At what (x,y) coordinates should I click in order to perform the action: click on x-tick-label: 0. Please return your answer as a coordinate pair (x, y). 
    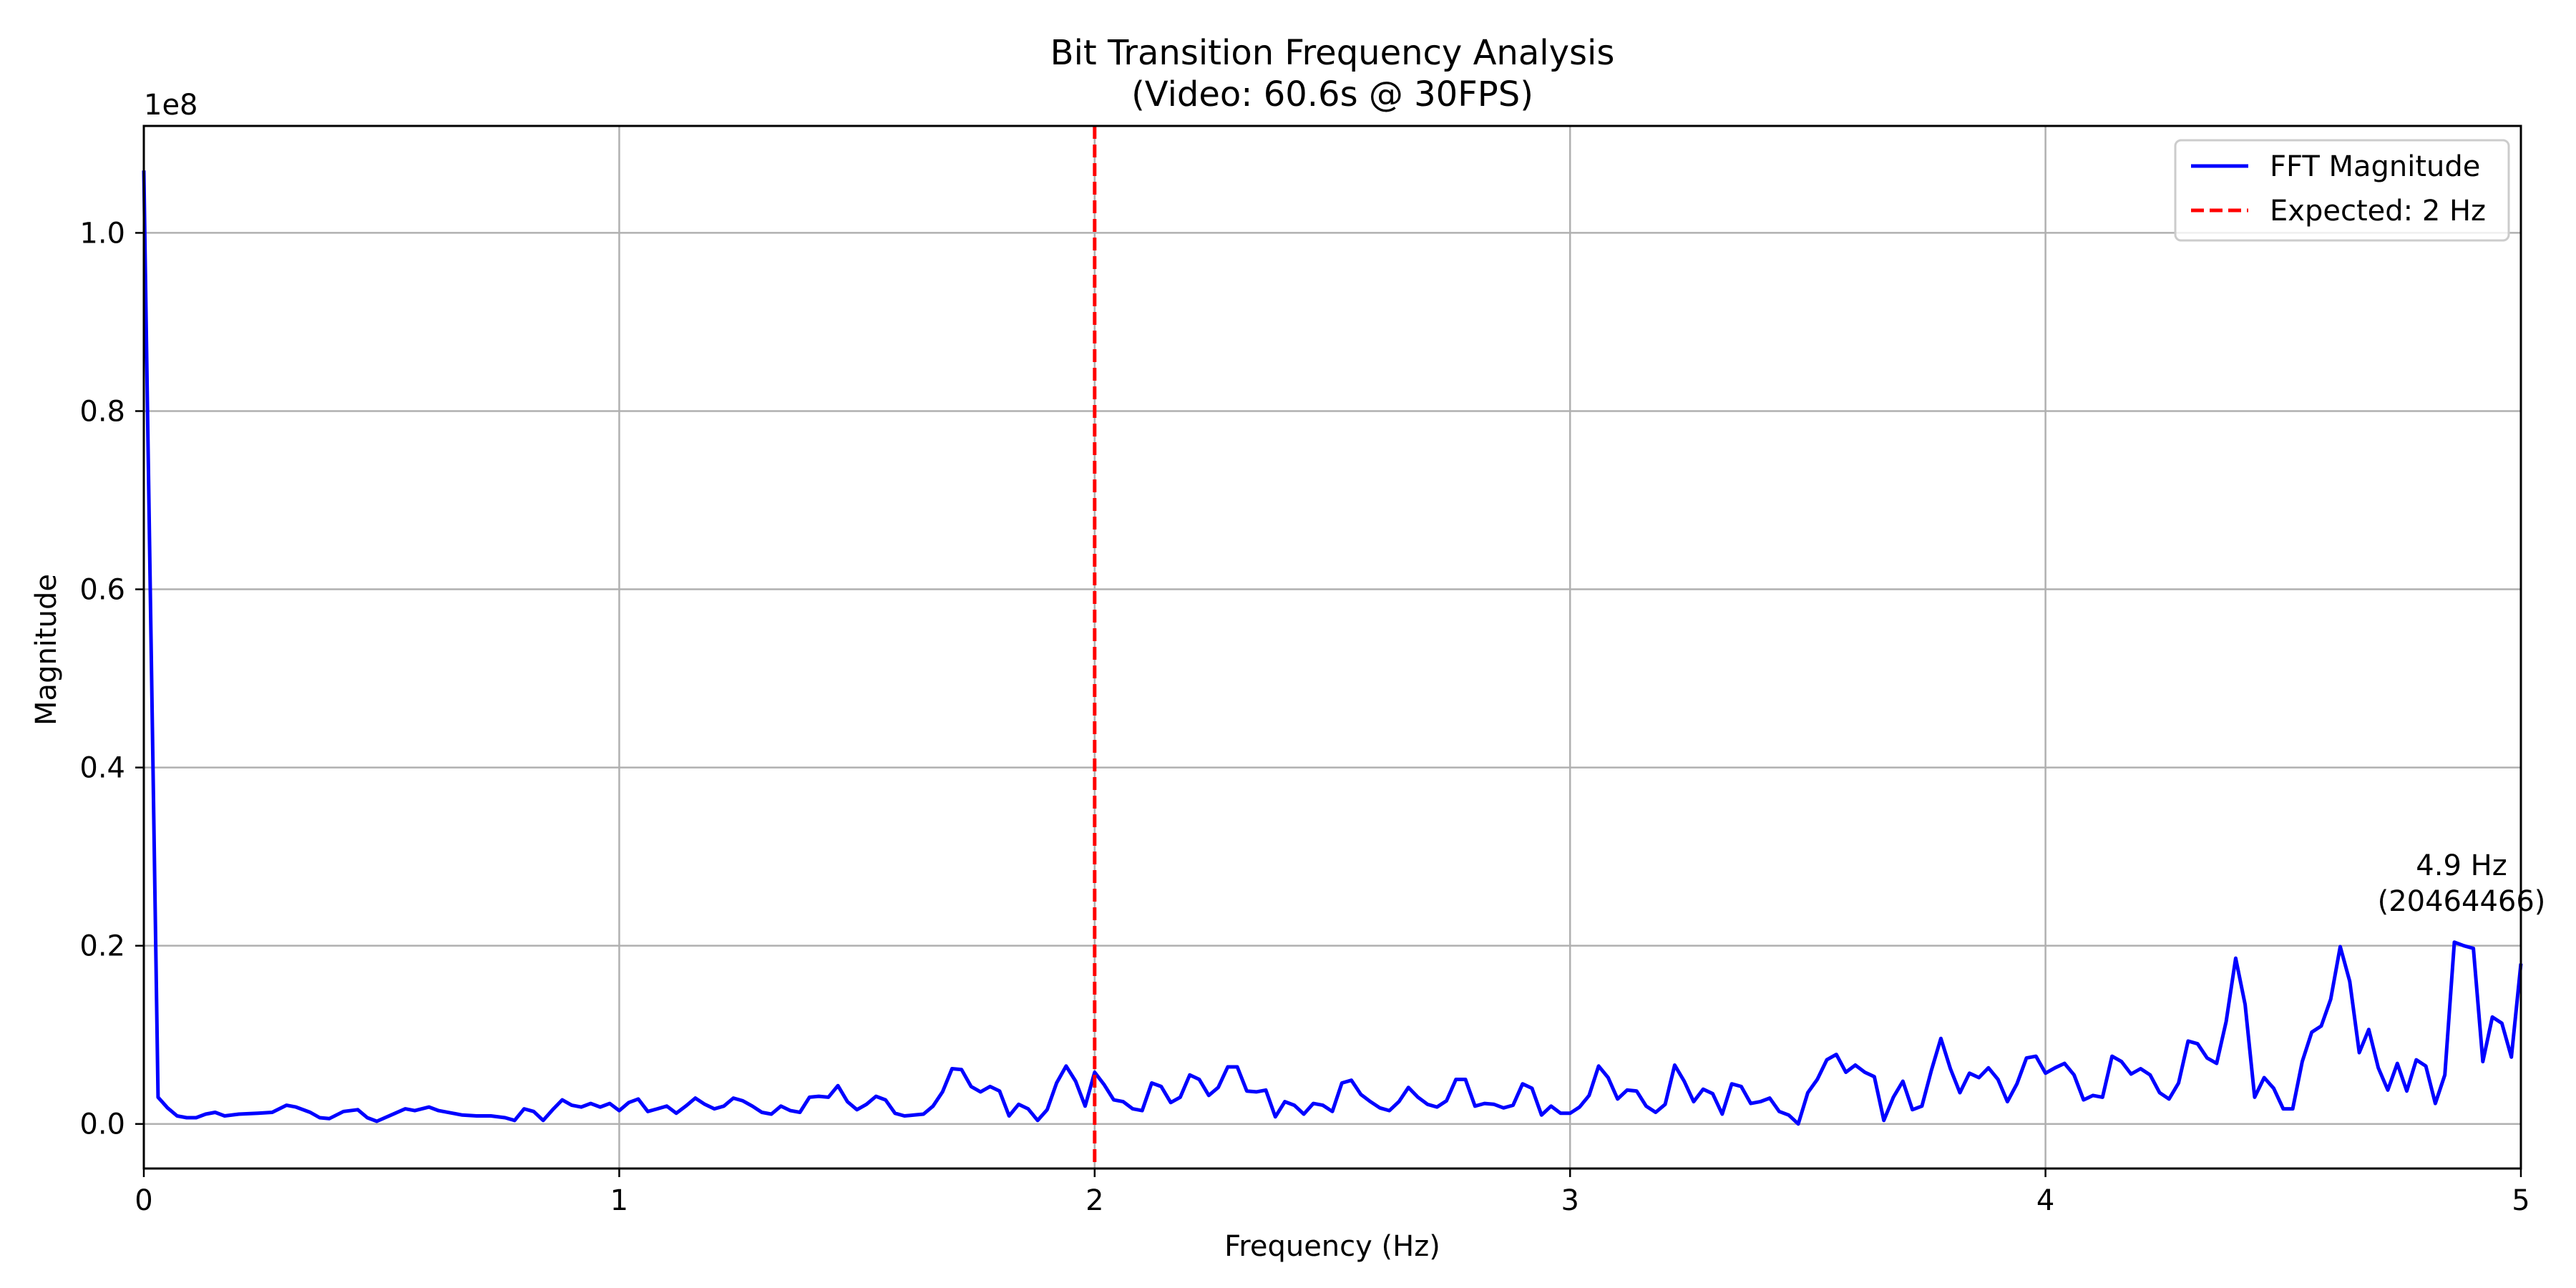
    Looking at the image, I should click on (143, 1200).